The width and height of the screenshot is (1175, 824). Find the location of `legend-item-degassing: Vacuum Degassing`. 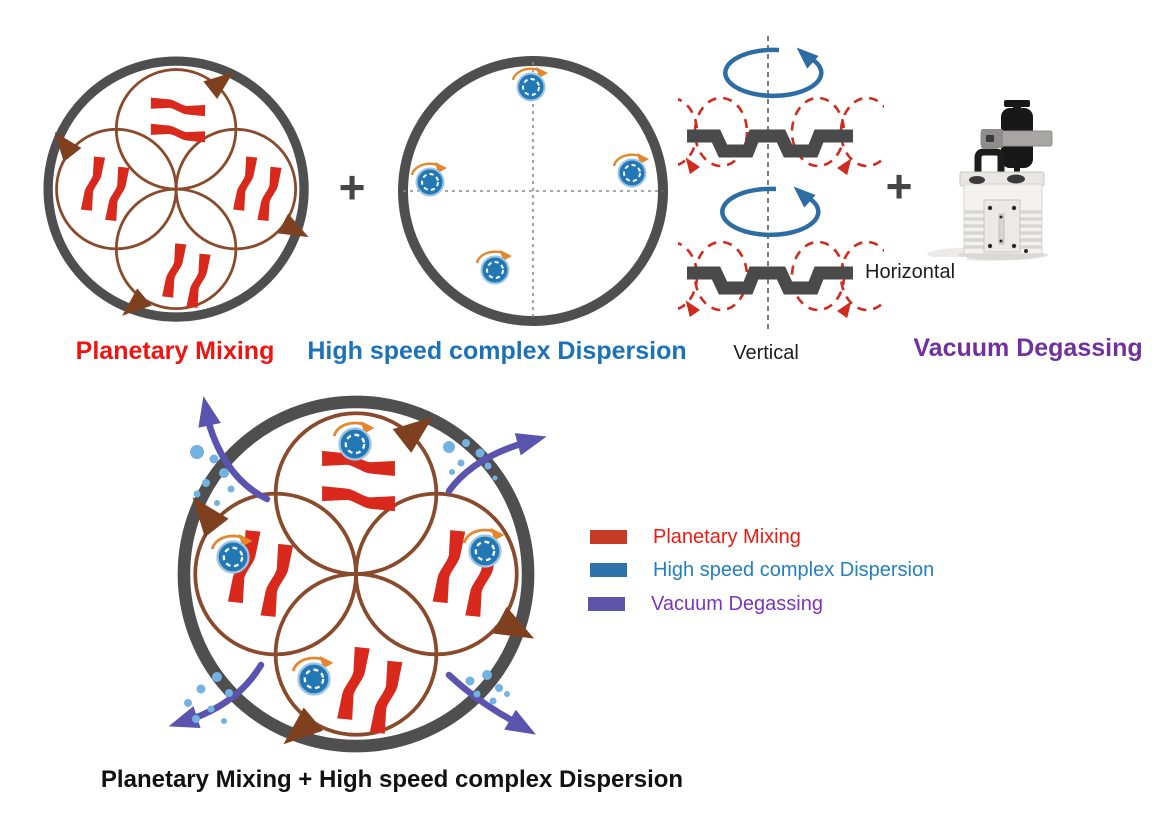

legend-item-degassing: Vacuum Degassing is located at coordinates (705, 604).